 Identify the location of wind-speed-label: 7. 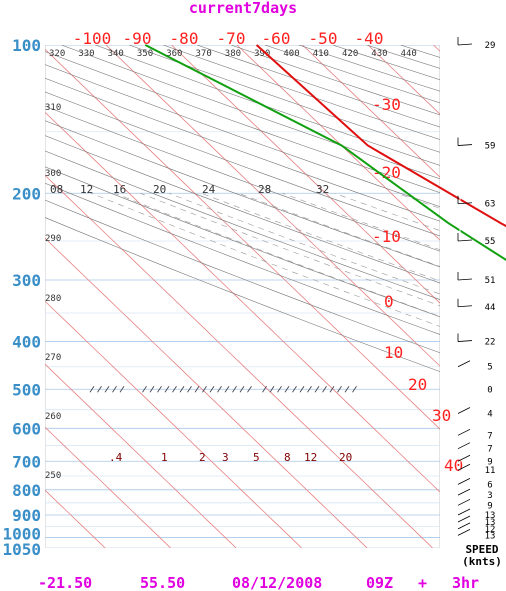
(489, 450).